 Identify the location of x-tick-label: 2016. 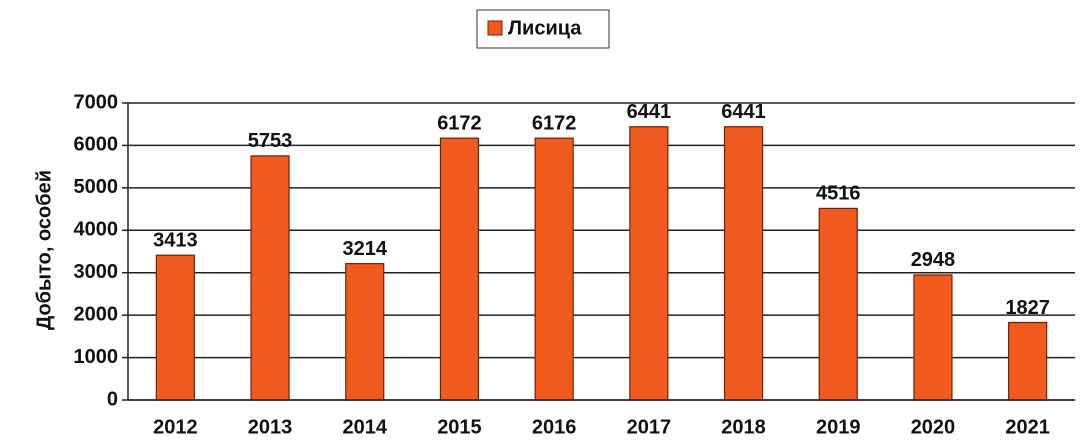
(554, 427).